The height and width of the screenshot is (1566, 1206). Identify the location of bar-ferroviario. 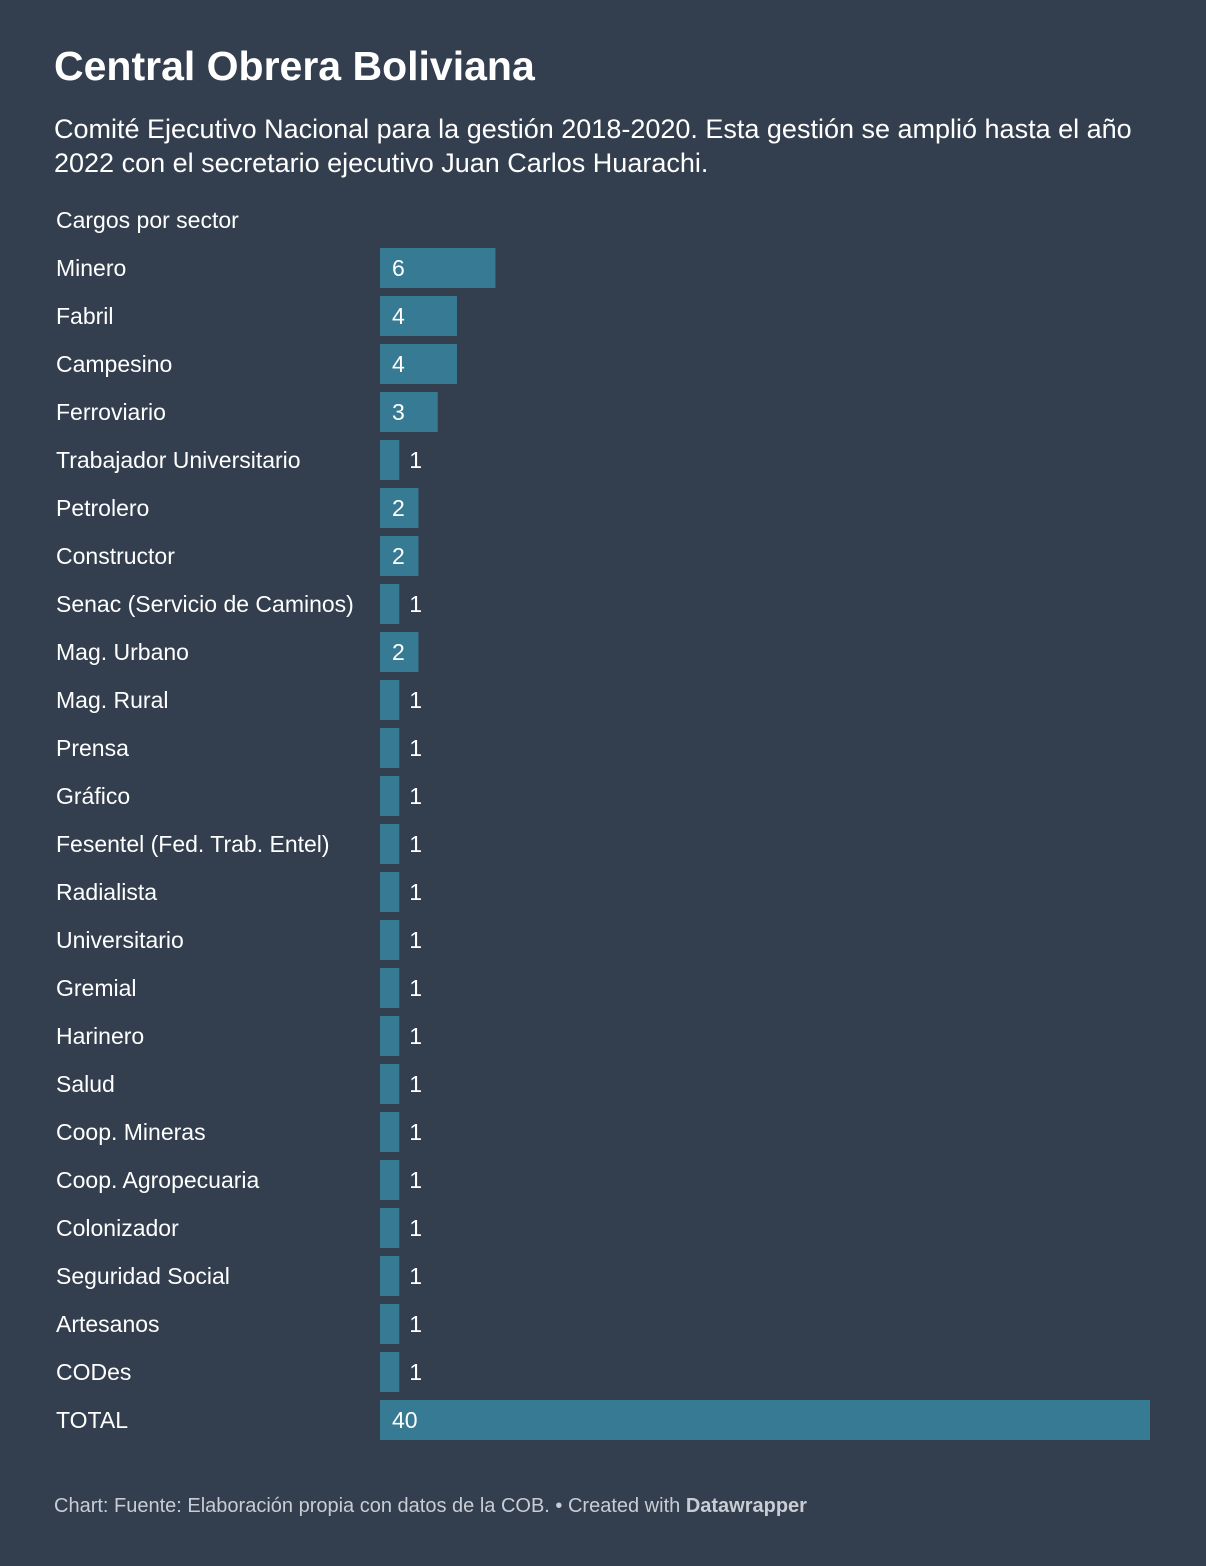
(409, 412).